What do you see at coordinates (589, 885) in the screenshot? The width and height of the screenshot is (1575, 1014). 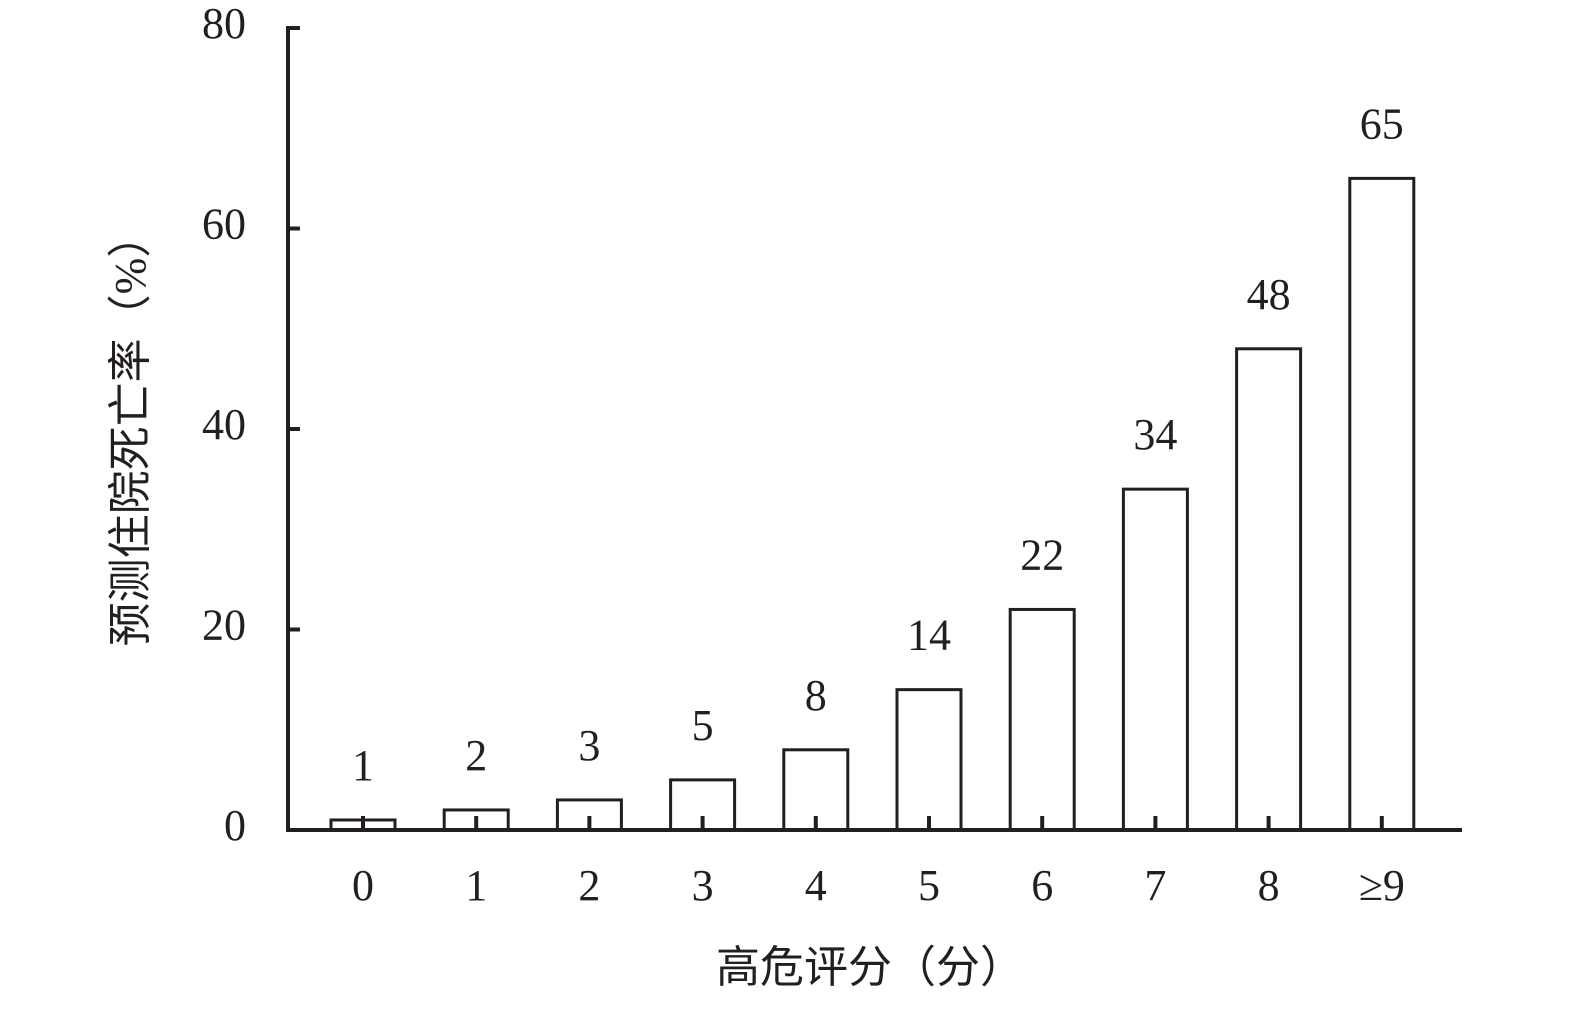 I see `x-tick-label: 2` at bounding box center [589, 885].